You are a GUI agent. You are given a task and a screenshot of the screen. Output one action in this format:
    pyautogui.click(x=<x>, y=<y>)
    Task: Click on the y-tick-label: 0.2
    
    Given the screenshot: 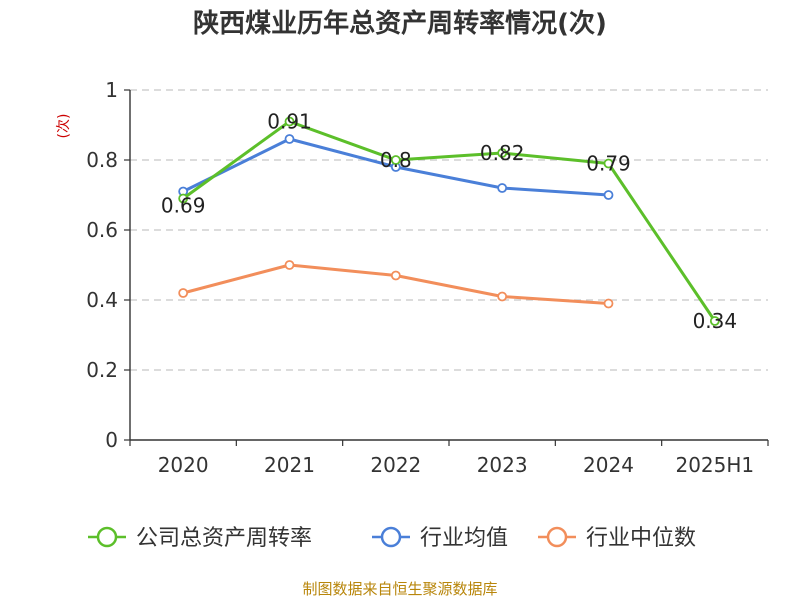 What is the action you would take?
    pyautogui.click(x=102, y=370)
    